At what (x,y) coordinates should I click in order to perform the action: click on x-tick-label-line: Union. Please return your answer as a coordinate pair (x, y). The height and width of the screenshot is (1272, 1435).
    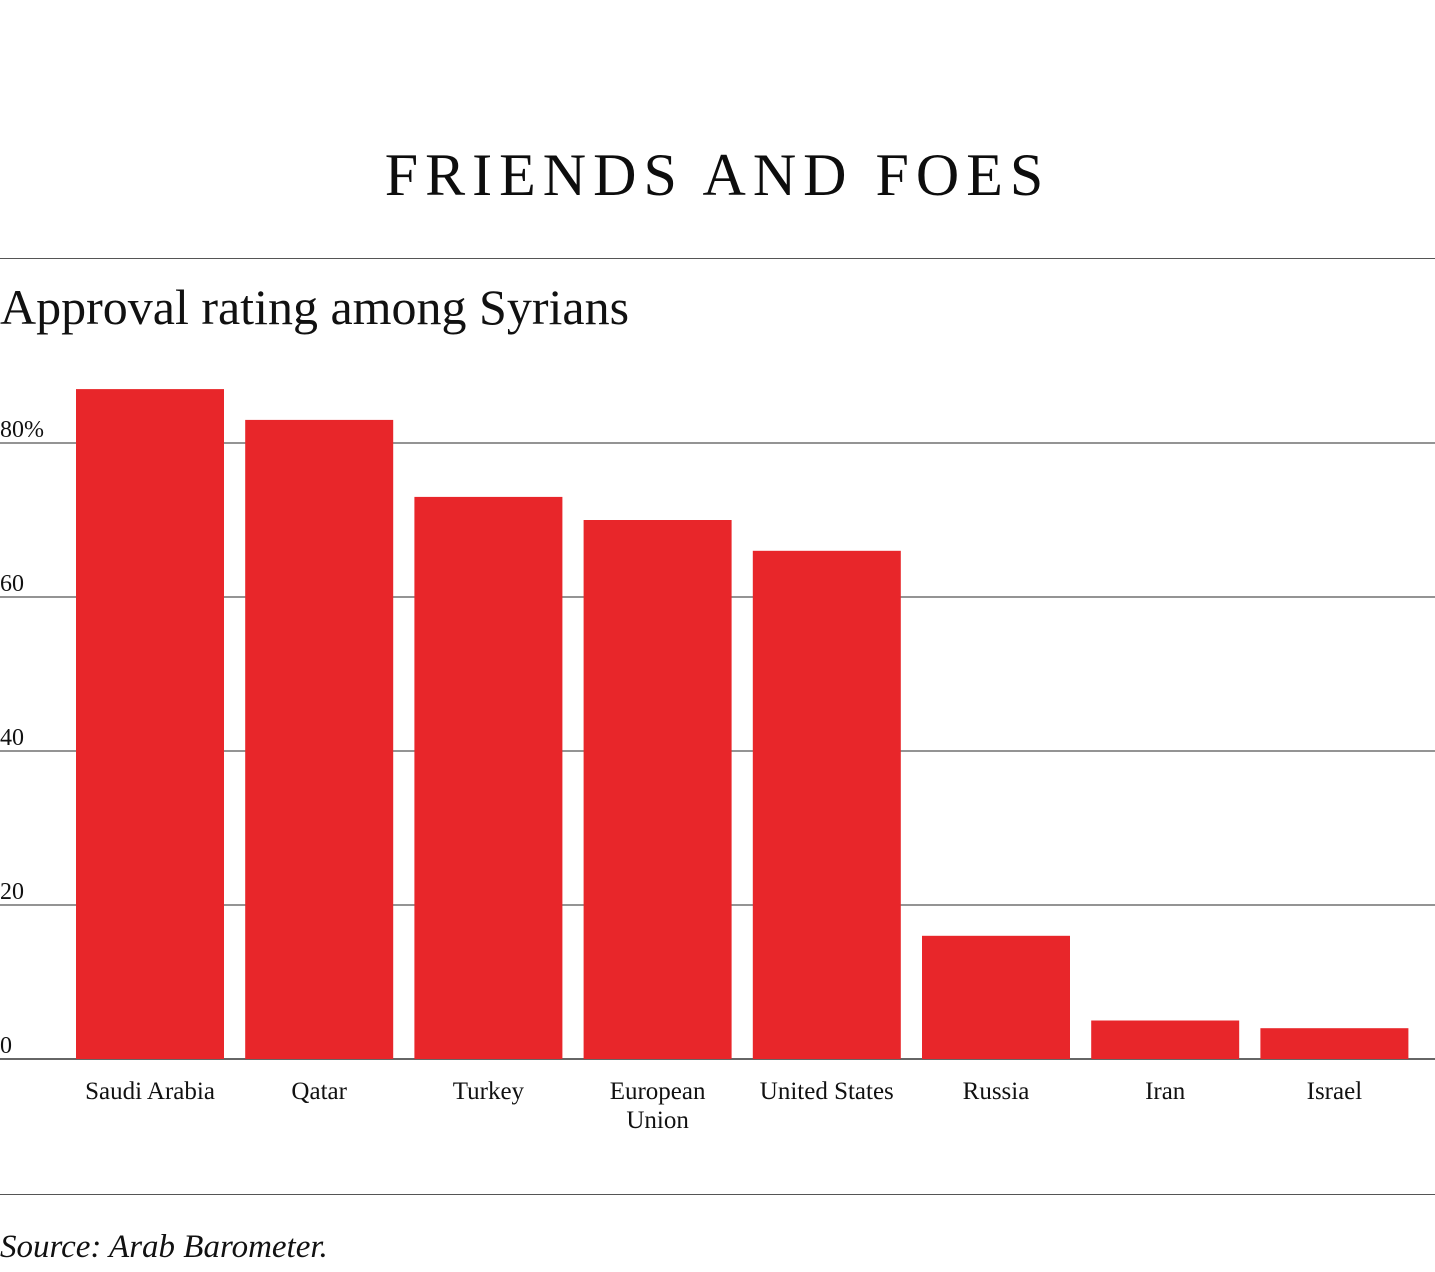
    Looking at the image, I should click on (657, 1120).